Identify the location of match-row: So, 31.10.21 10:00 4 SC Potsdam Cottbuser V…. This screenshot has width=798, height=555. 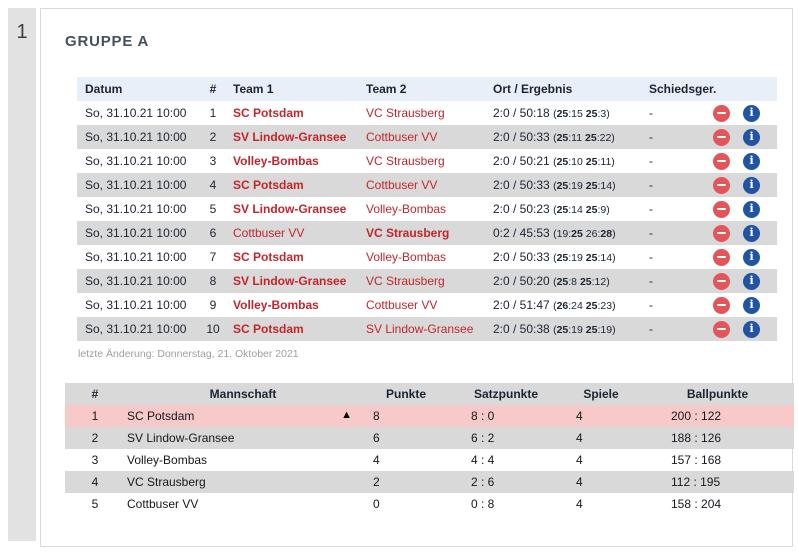
(427, 185).